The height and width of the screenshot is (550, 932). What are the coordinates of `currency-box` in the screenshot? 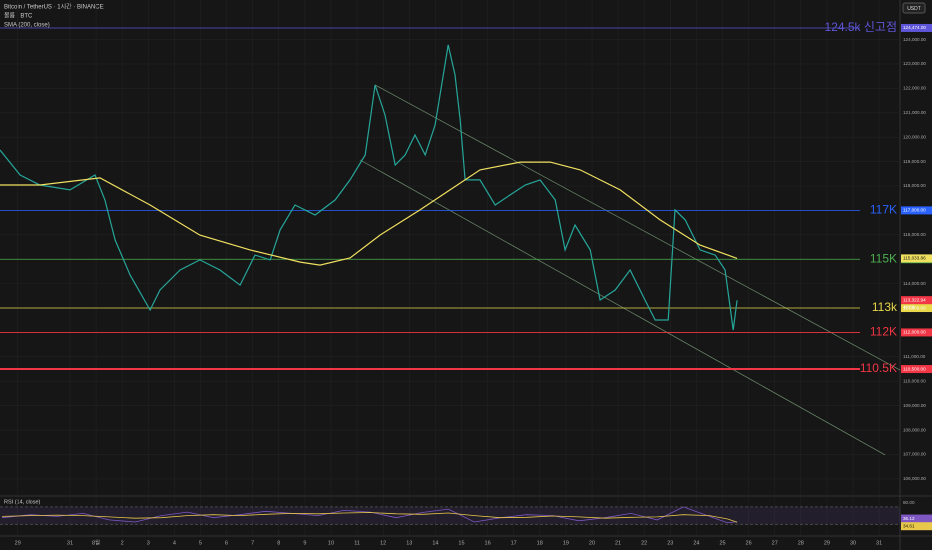 It's located at (914, 8).